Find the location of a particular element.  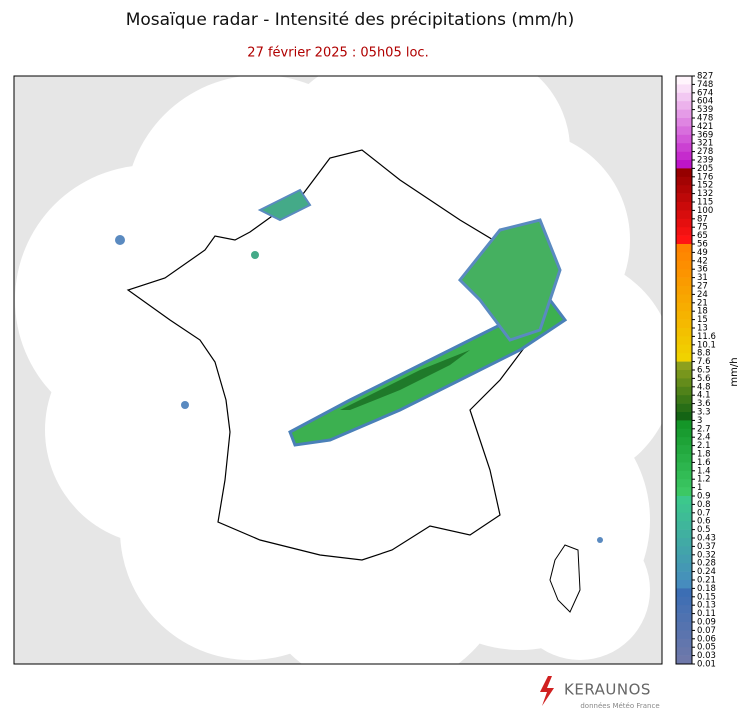

colorbar-tick-label: 31 is located at coordinates (702, 278).